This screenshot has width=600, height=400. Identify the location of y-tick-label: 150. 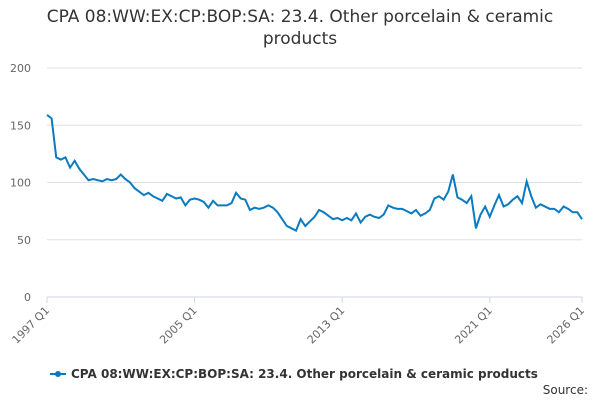
(20, 125).